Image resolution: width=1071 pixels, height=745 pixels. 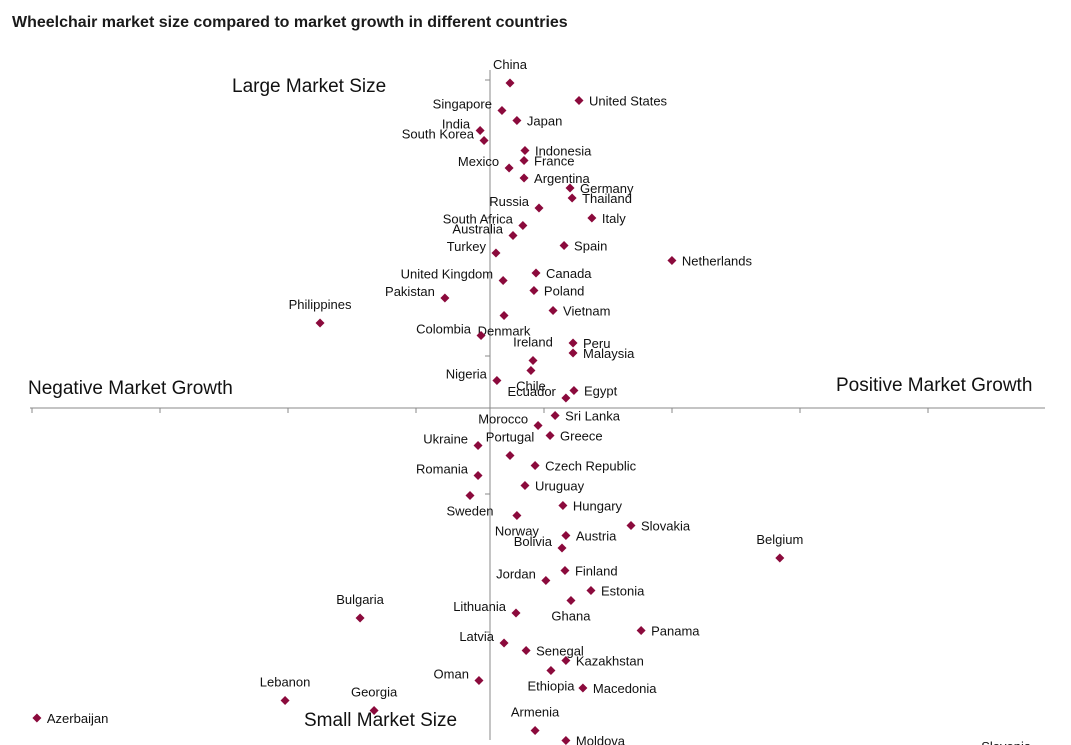 I want to click on data-label: Jordan, so click(x=516, y=574).